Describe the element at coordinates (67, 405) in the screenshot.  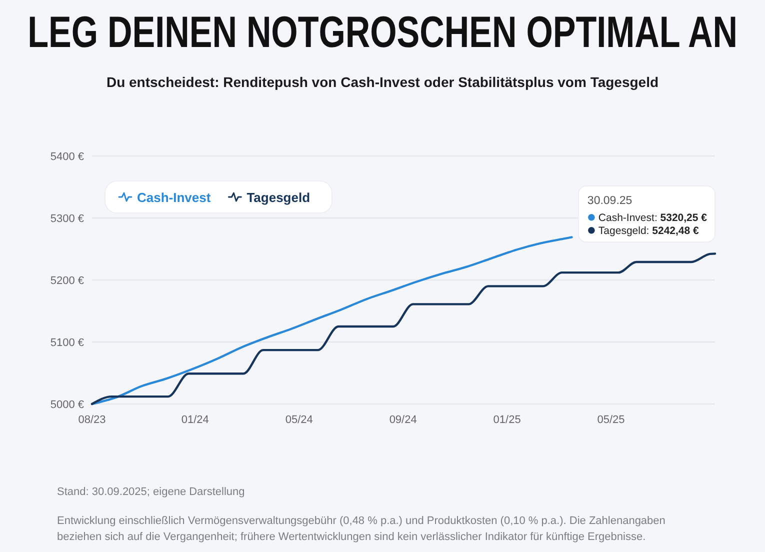
I see `y-tick-label: 5000 €` at that location.